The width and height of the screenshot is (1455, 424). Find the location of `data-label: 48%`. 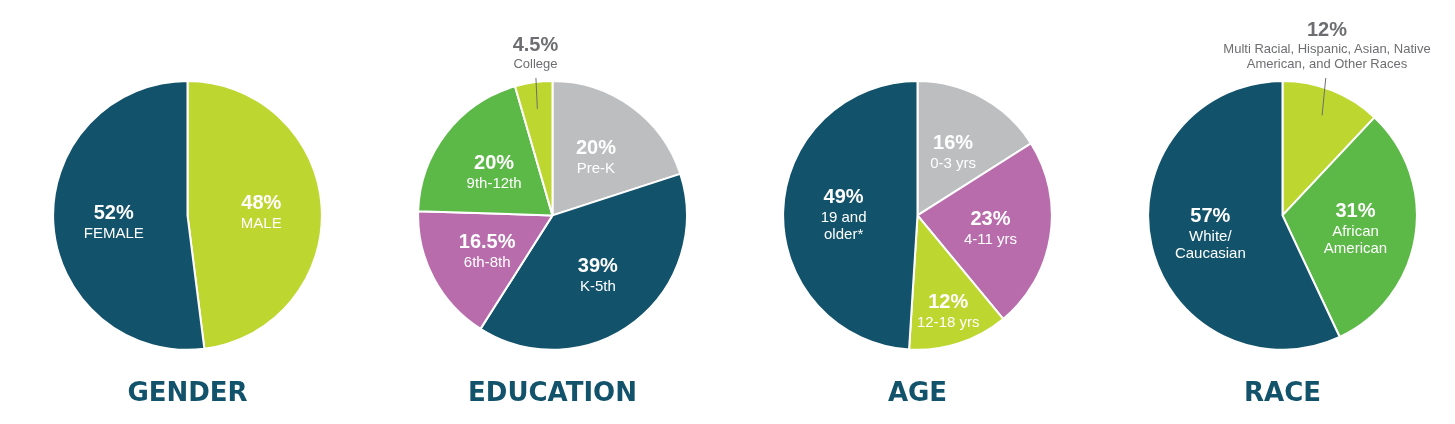

data-label: 48% is located at coordinates (261, 202).